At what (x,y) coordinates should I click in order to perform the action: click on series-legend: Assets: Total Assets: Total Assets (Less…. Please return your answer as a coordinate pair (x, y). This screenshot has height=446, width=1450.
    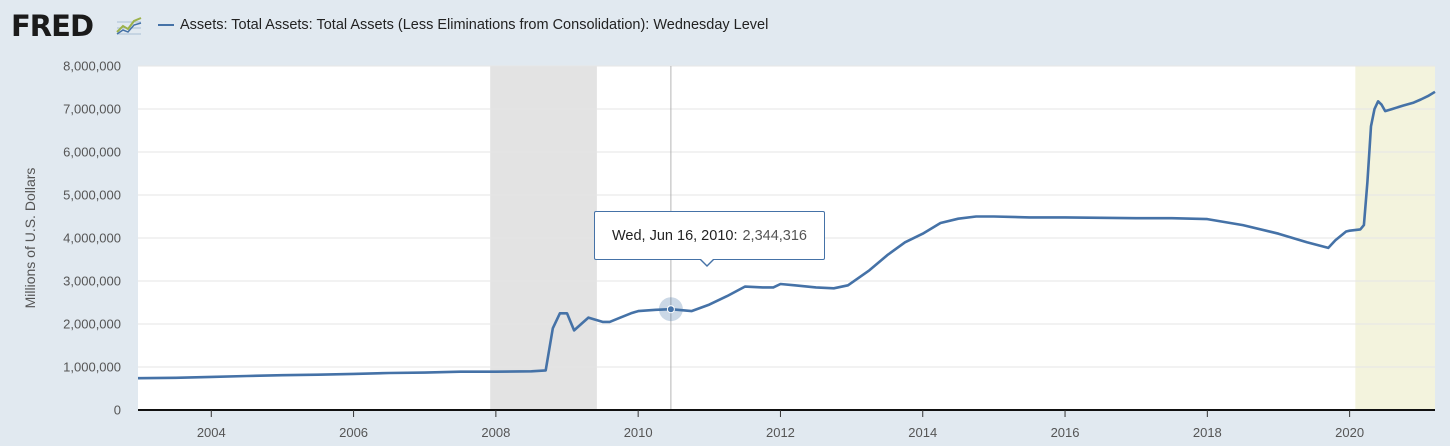
    Looking at the image, I should click on (463, 25).